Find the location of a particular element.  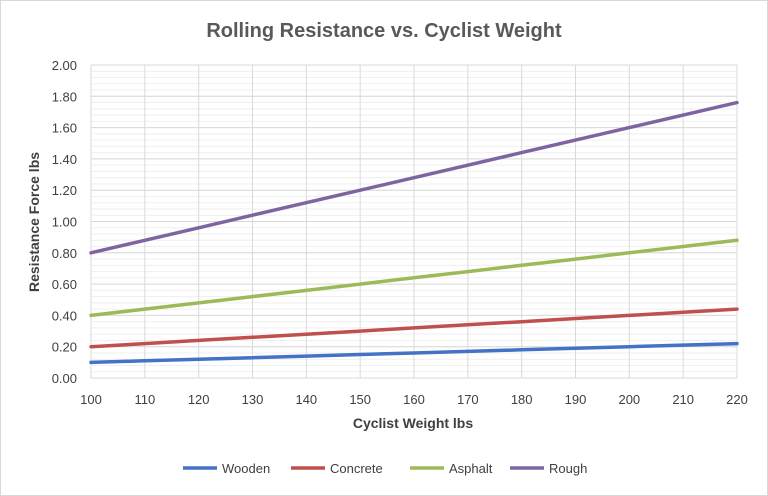

x-tick-label: 200 is located at coordinates (629, 399).